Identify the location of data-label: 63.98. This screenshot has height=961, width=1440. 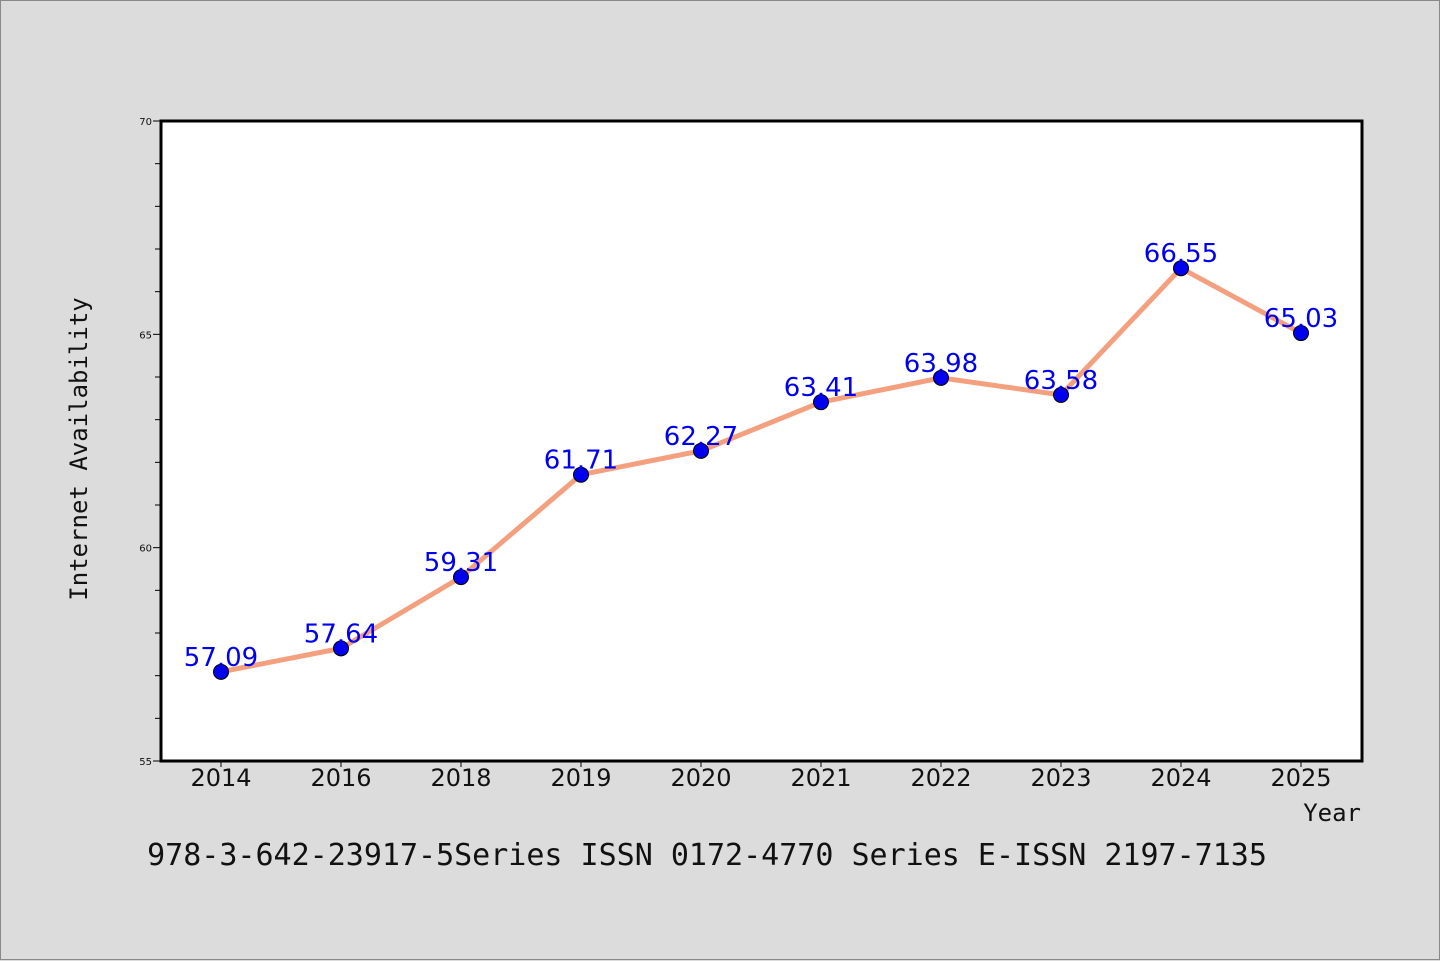
(941, 364).